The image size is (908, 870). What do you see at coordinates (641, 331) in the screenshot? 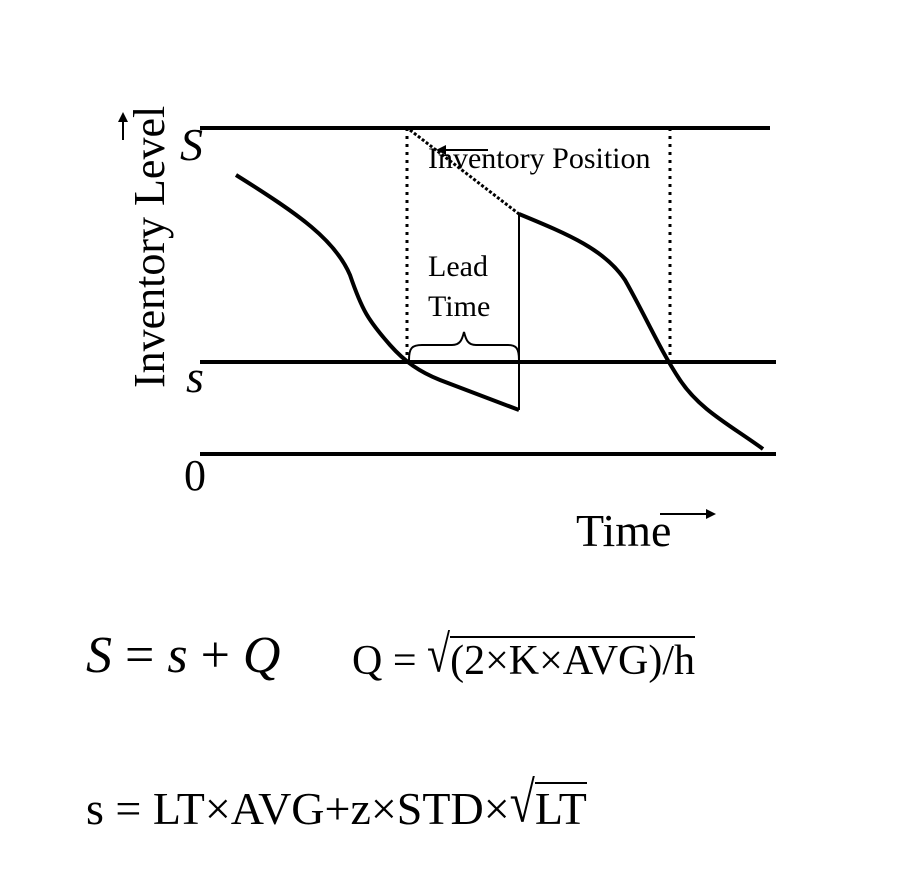
I see `inventory-curve-second` at bounding box center [641, 331].